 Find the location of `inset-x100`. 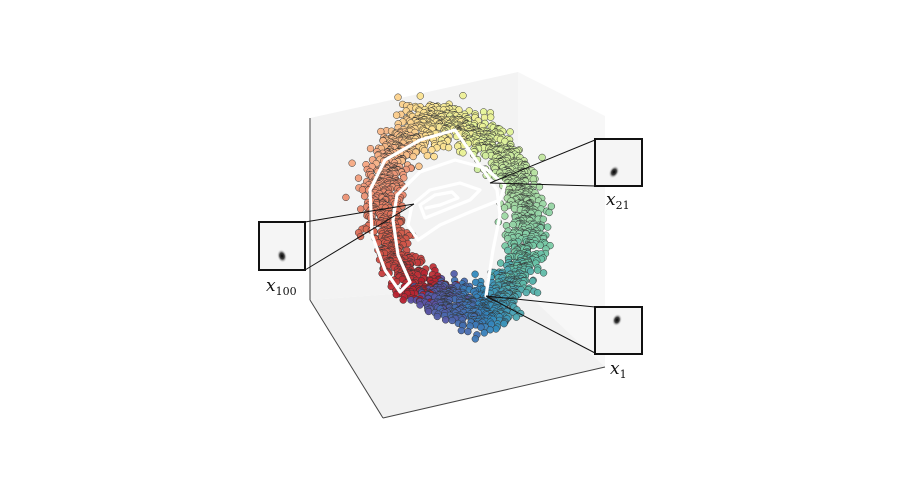

inset-x100 is located at coordinates (282, 246).